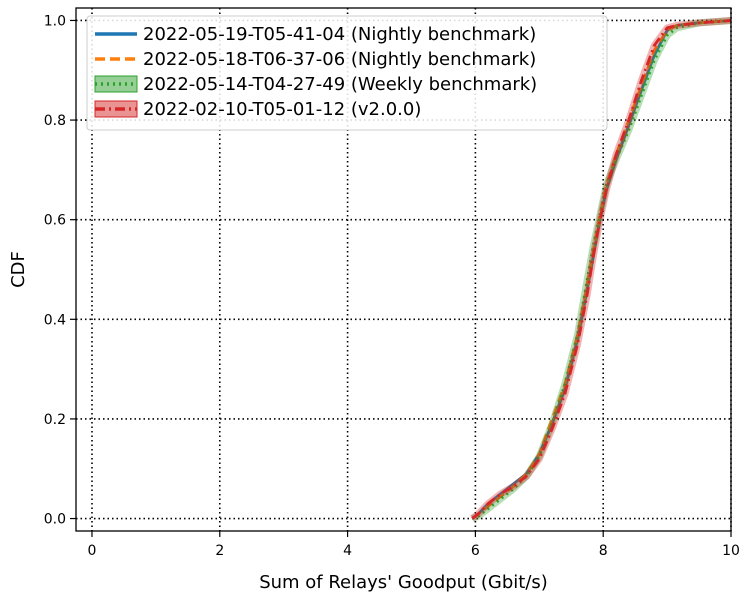 This screenshot has height=600, width=750. What do you see at coordinates (55, 320) in the screenshot?
I see `y-tick-label: 0.4` at bounding box center [55, 320].